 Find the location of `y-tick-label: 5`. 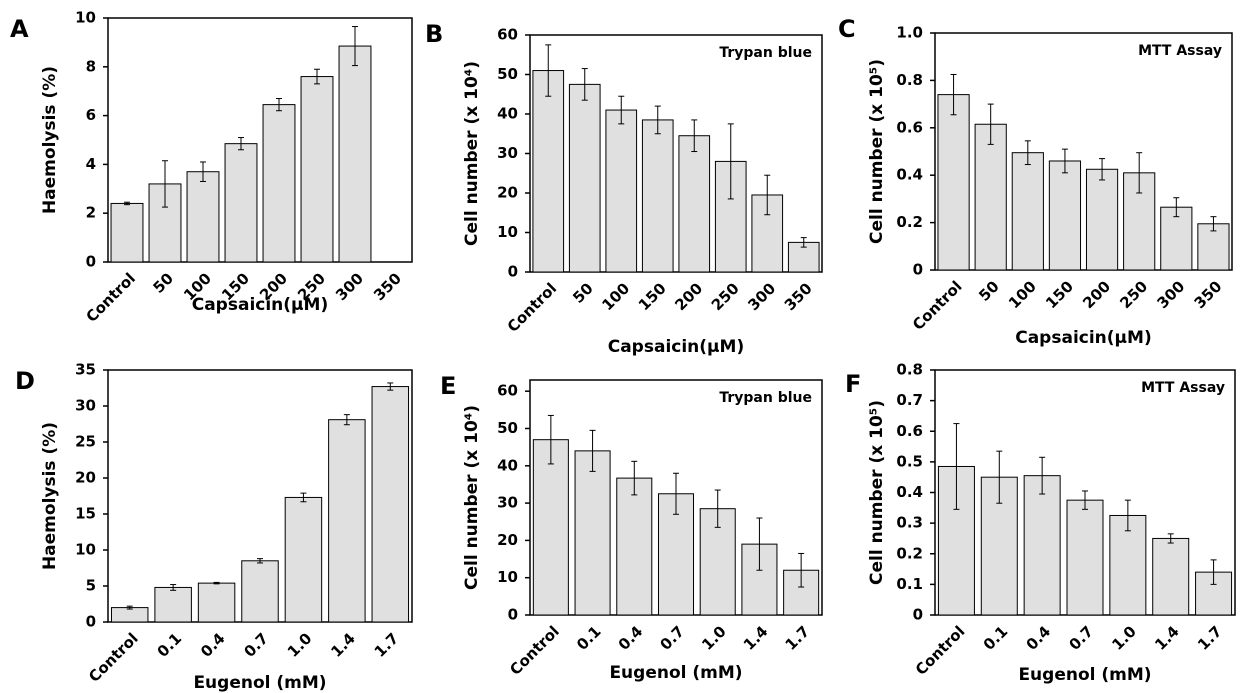

y-tick-label: 5 is located at coordinates (91, 586).